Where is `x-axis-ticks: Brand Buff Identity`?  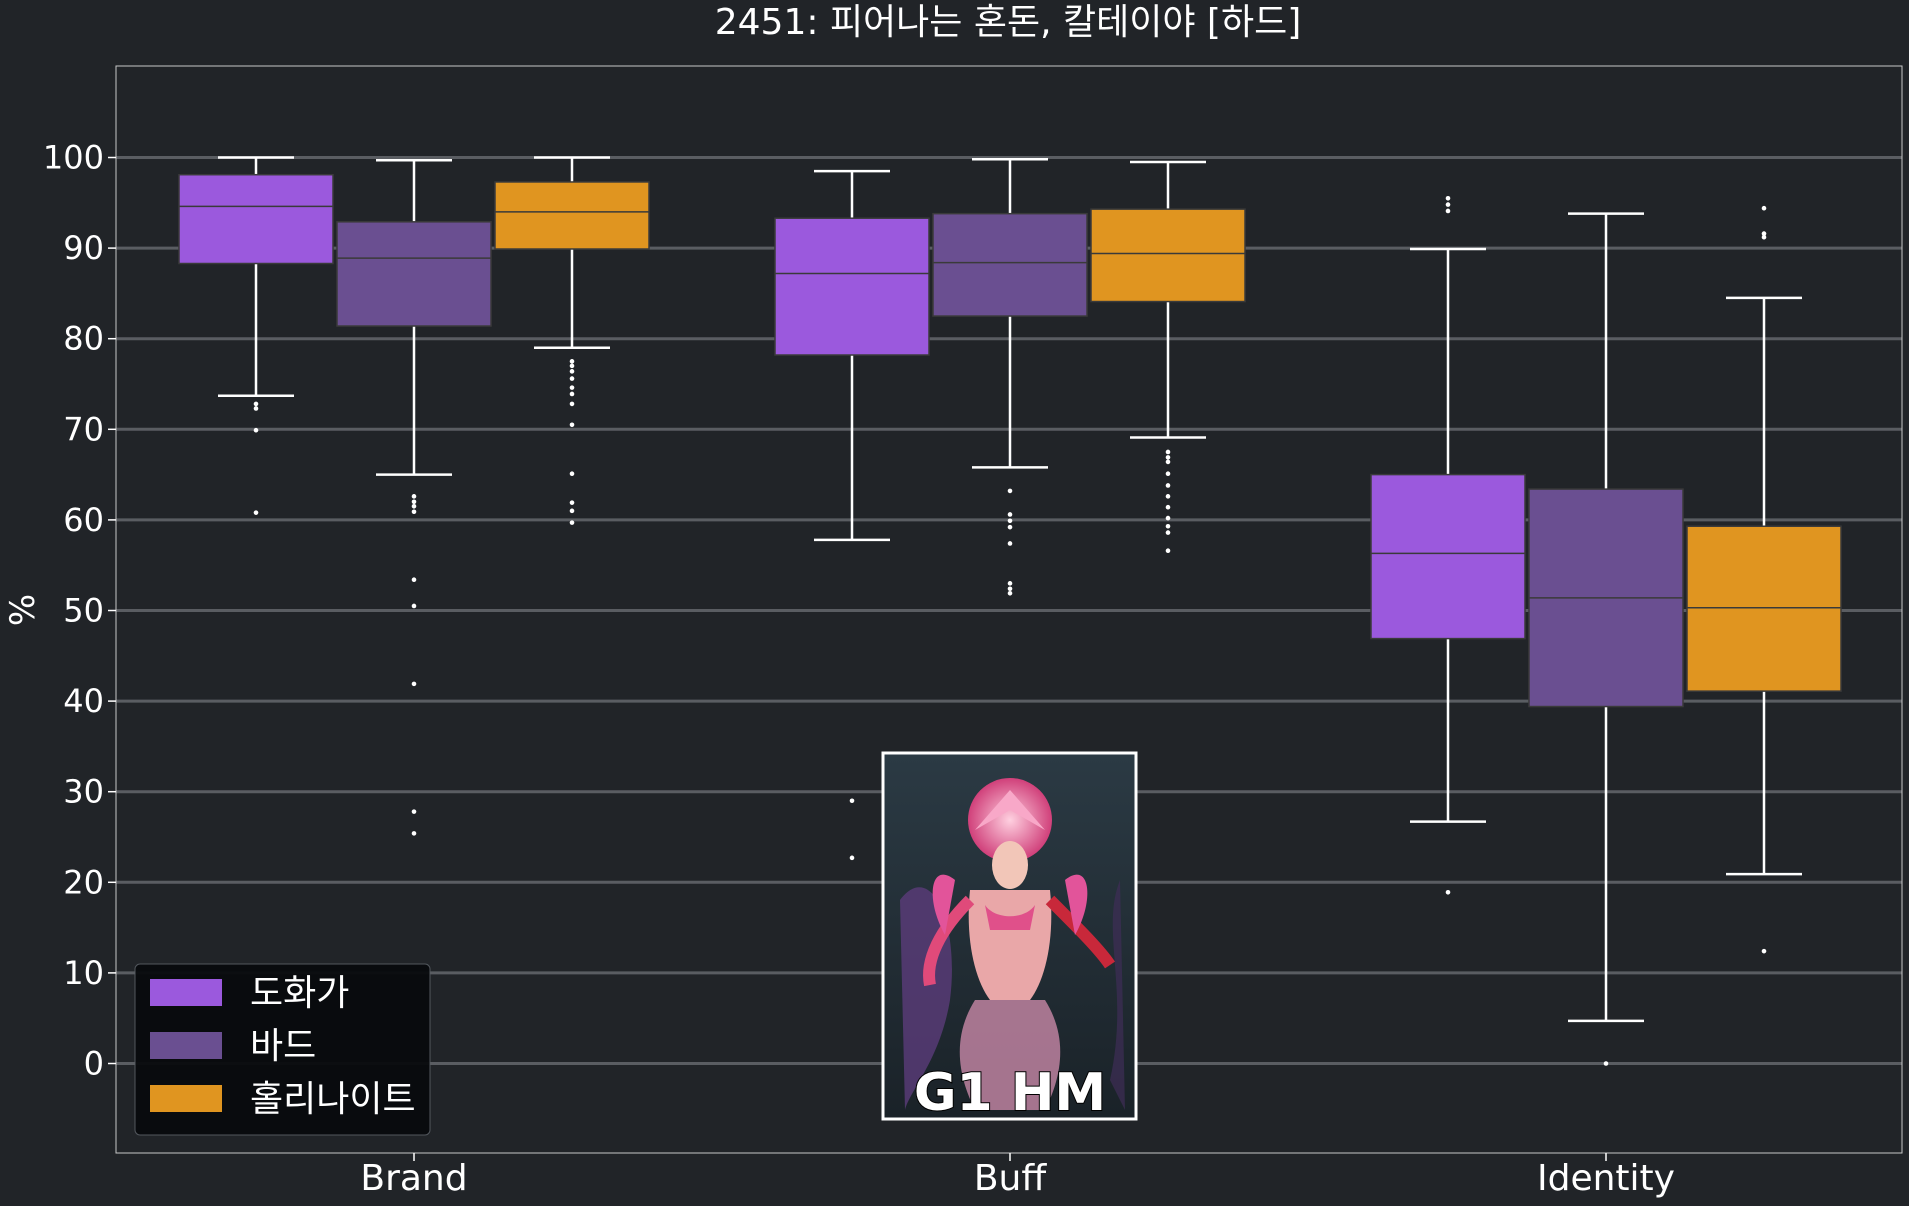
x-axis-ticks: Brand Buff Identity is located at coordinates (1017, 1176).